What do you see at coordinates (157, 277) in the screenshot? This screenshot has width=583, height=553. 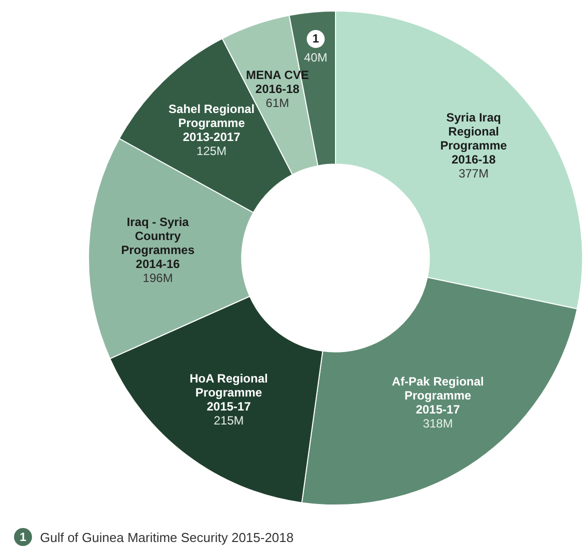 I see `data-label: 196M` at bounding box center [157, 277].